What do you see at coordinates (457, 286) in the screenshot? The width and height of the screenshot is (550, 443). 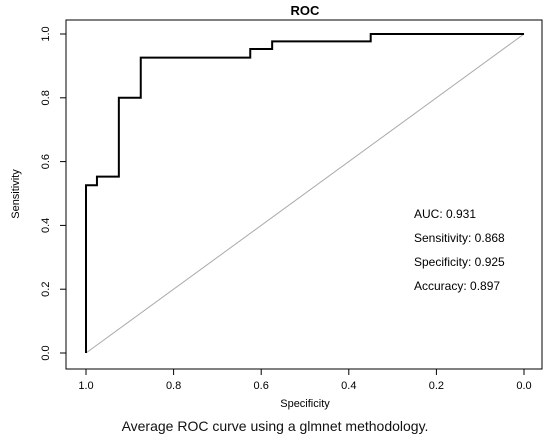 I see `metric-annotation: Accuracy: 0.897` at bounding box center [457, 286].